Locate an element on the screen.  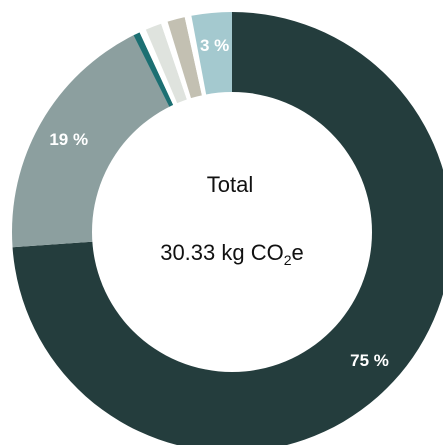
total-unit-prefix: kg CO is located at coordinates (252, 252).